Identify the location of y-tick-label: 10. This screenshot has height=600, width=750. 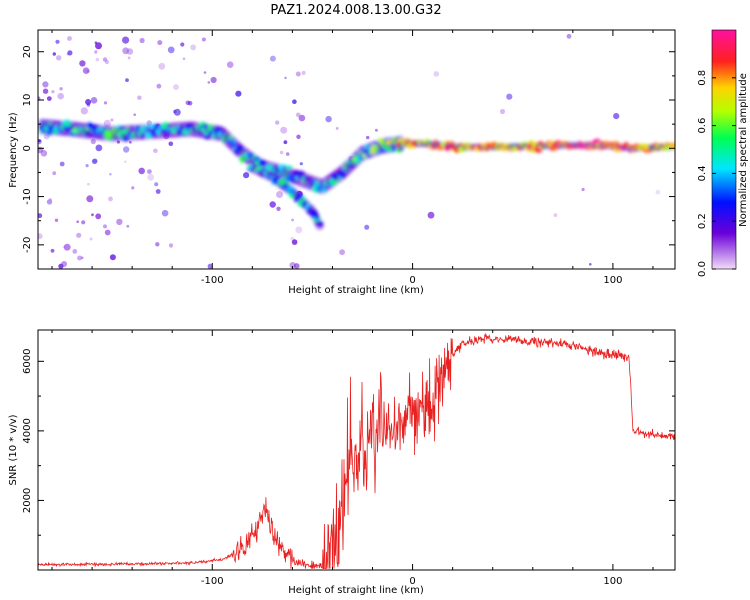
(27, 100).